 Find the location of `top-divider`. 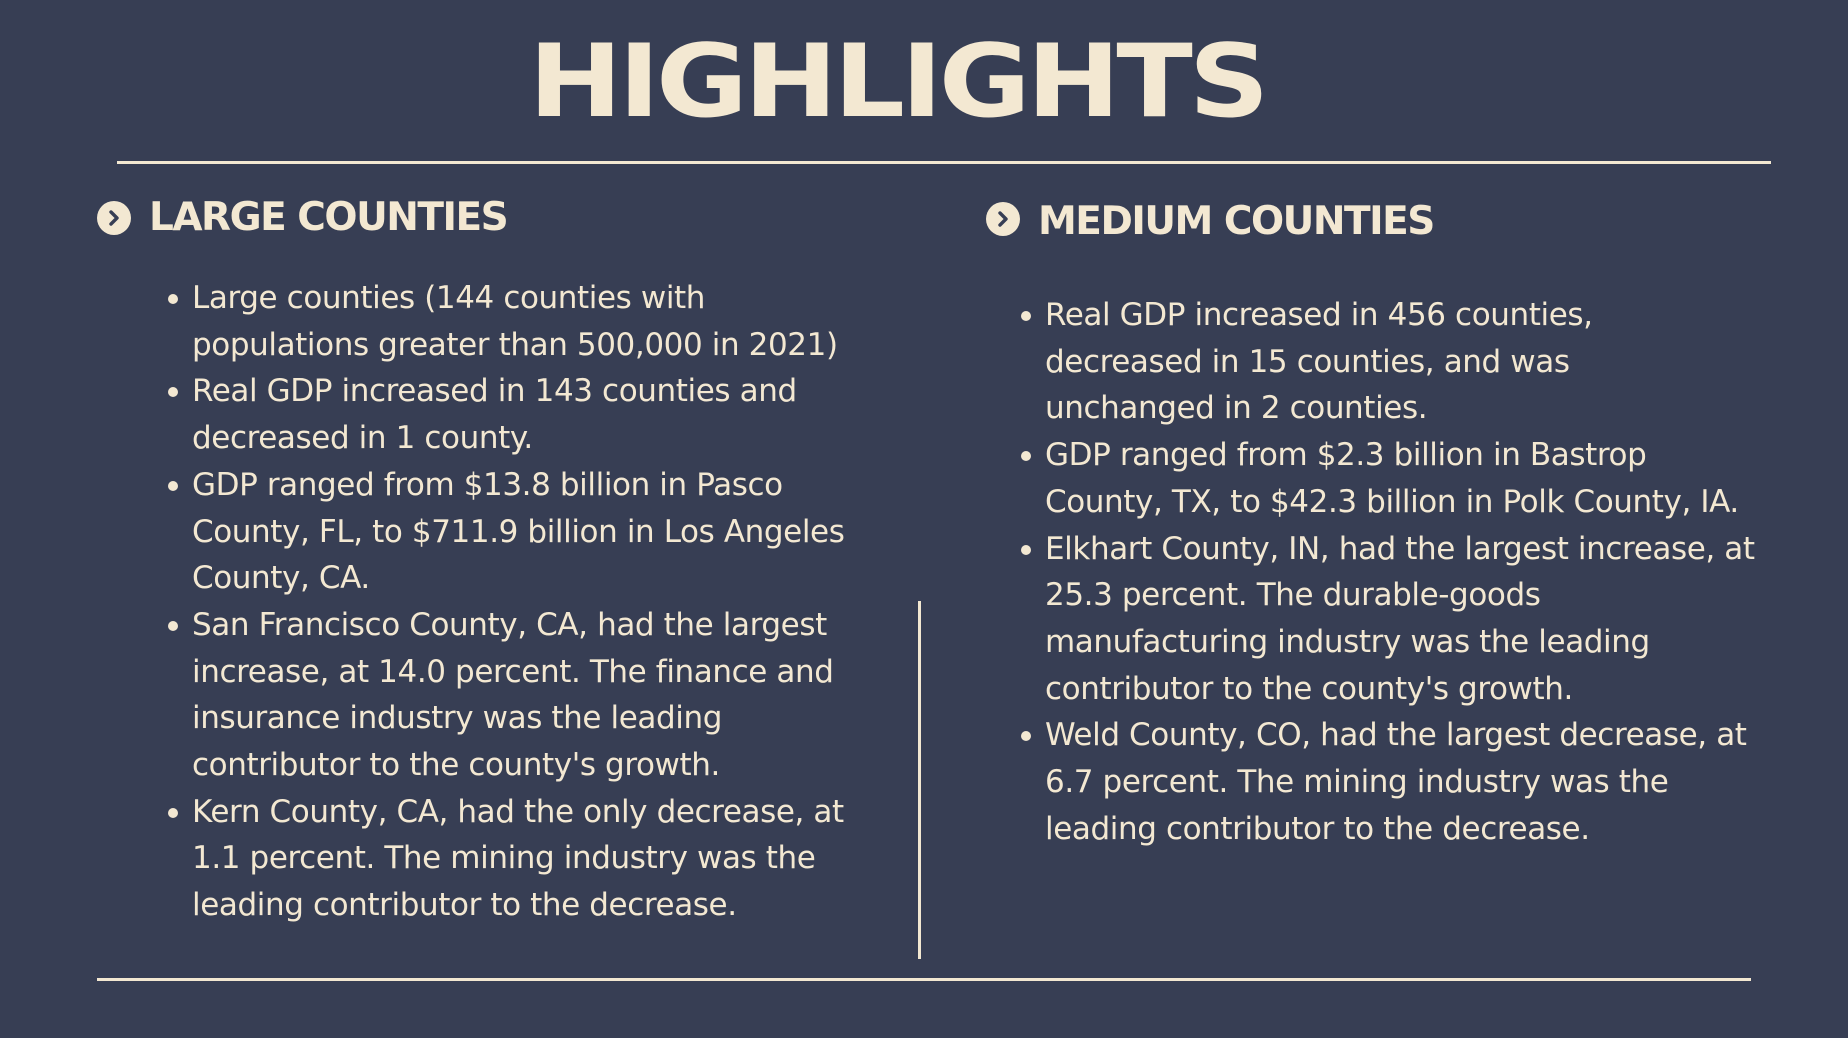

top-divider is located at coordinates (944, 162).